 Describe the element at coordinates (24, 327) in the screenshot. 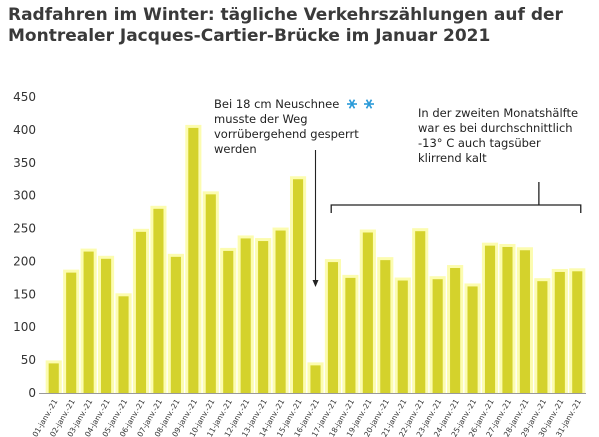

I see `y-tick-label: 100` at that location.